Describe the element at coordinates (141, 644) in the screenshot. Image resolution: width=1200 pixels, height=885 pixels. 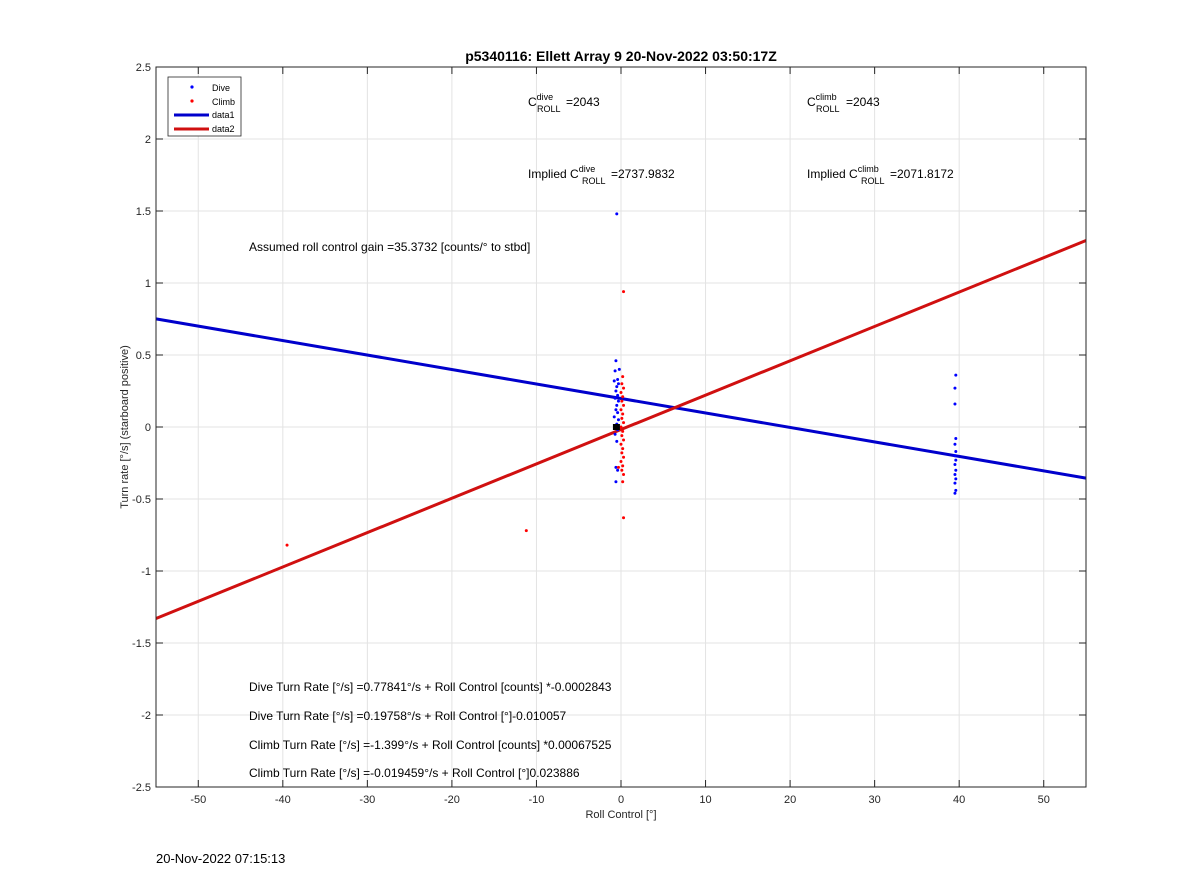
I see `y-tick-label: -1.5` at that location.